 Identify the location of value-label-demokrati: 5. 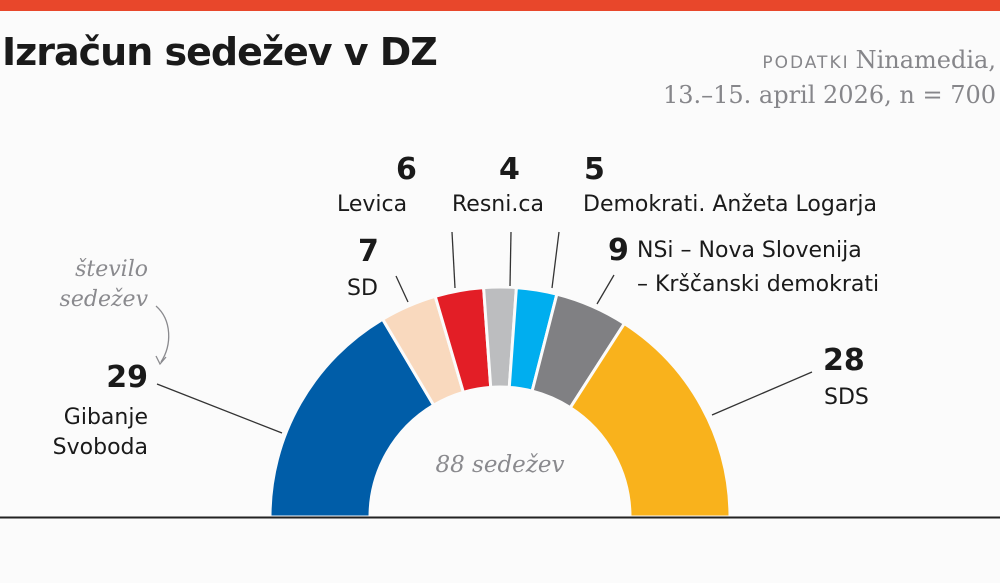
(594, 169).